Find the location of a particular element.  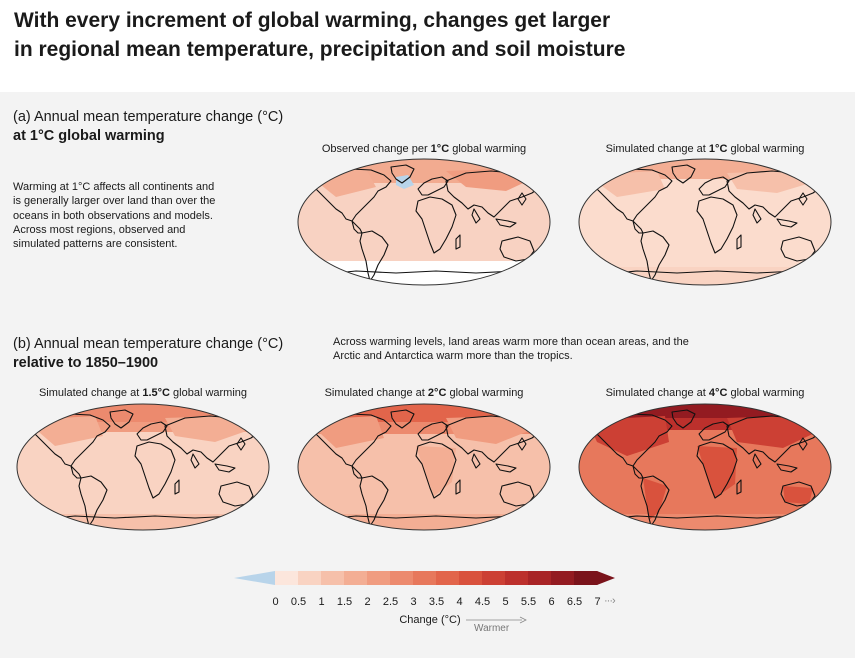

map-label-simulated-1-5c: Simulated change at 1.5°C global warming is located at coordinates (143, 393).